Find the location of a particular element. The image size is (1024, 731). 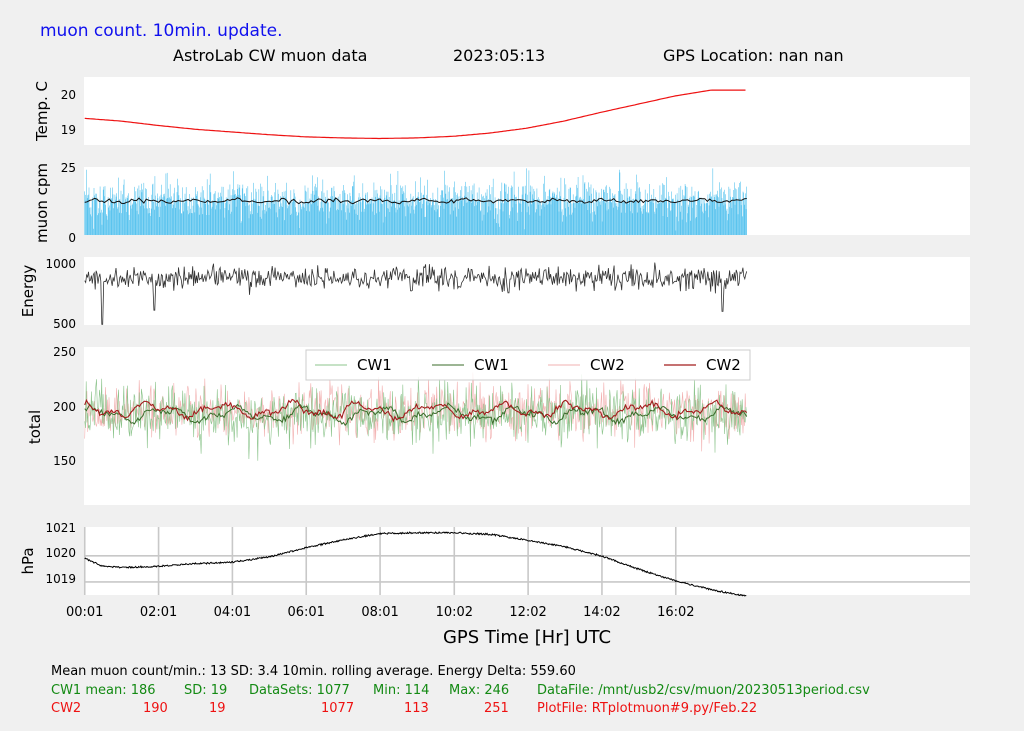

muon-cpm-bars is located at coordinates (416, 201).